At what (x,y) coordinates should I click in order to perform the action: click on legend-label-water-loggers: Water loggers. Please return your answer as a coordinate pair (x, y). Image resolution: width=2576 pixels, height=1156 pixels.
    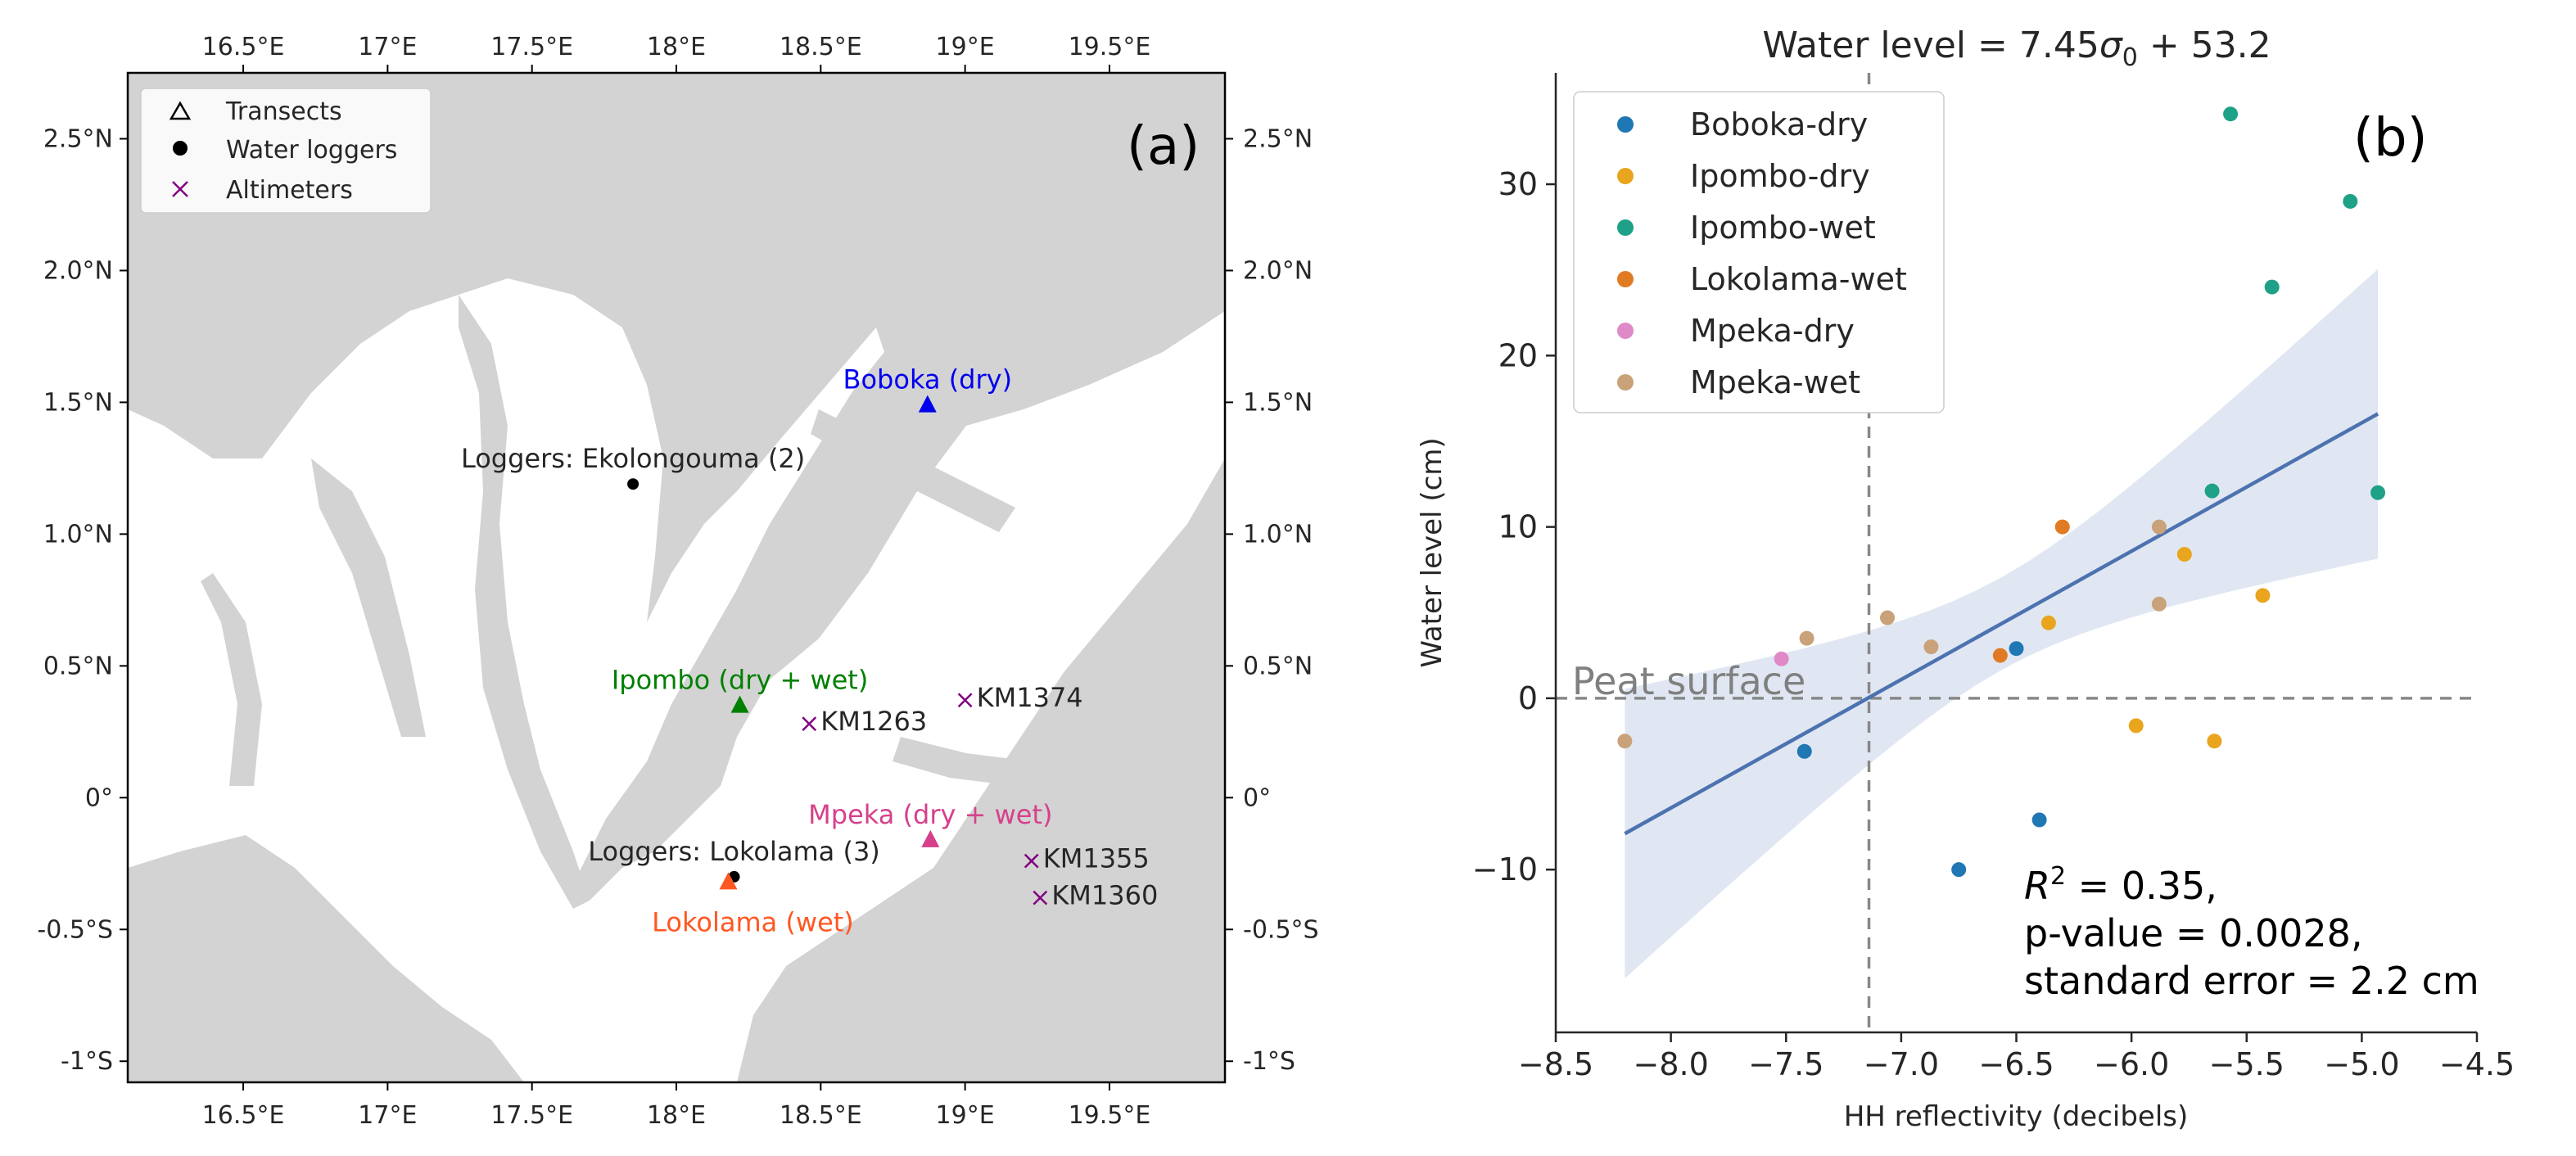
    Looking at the image, I should click on (311, 151).